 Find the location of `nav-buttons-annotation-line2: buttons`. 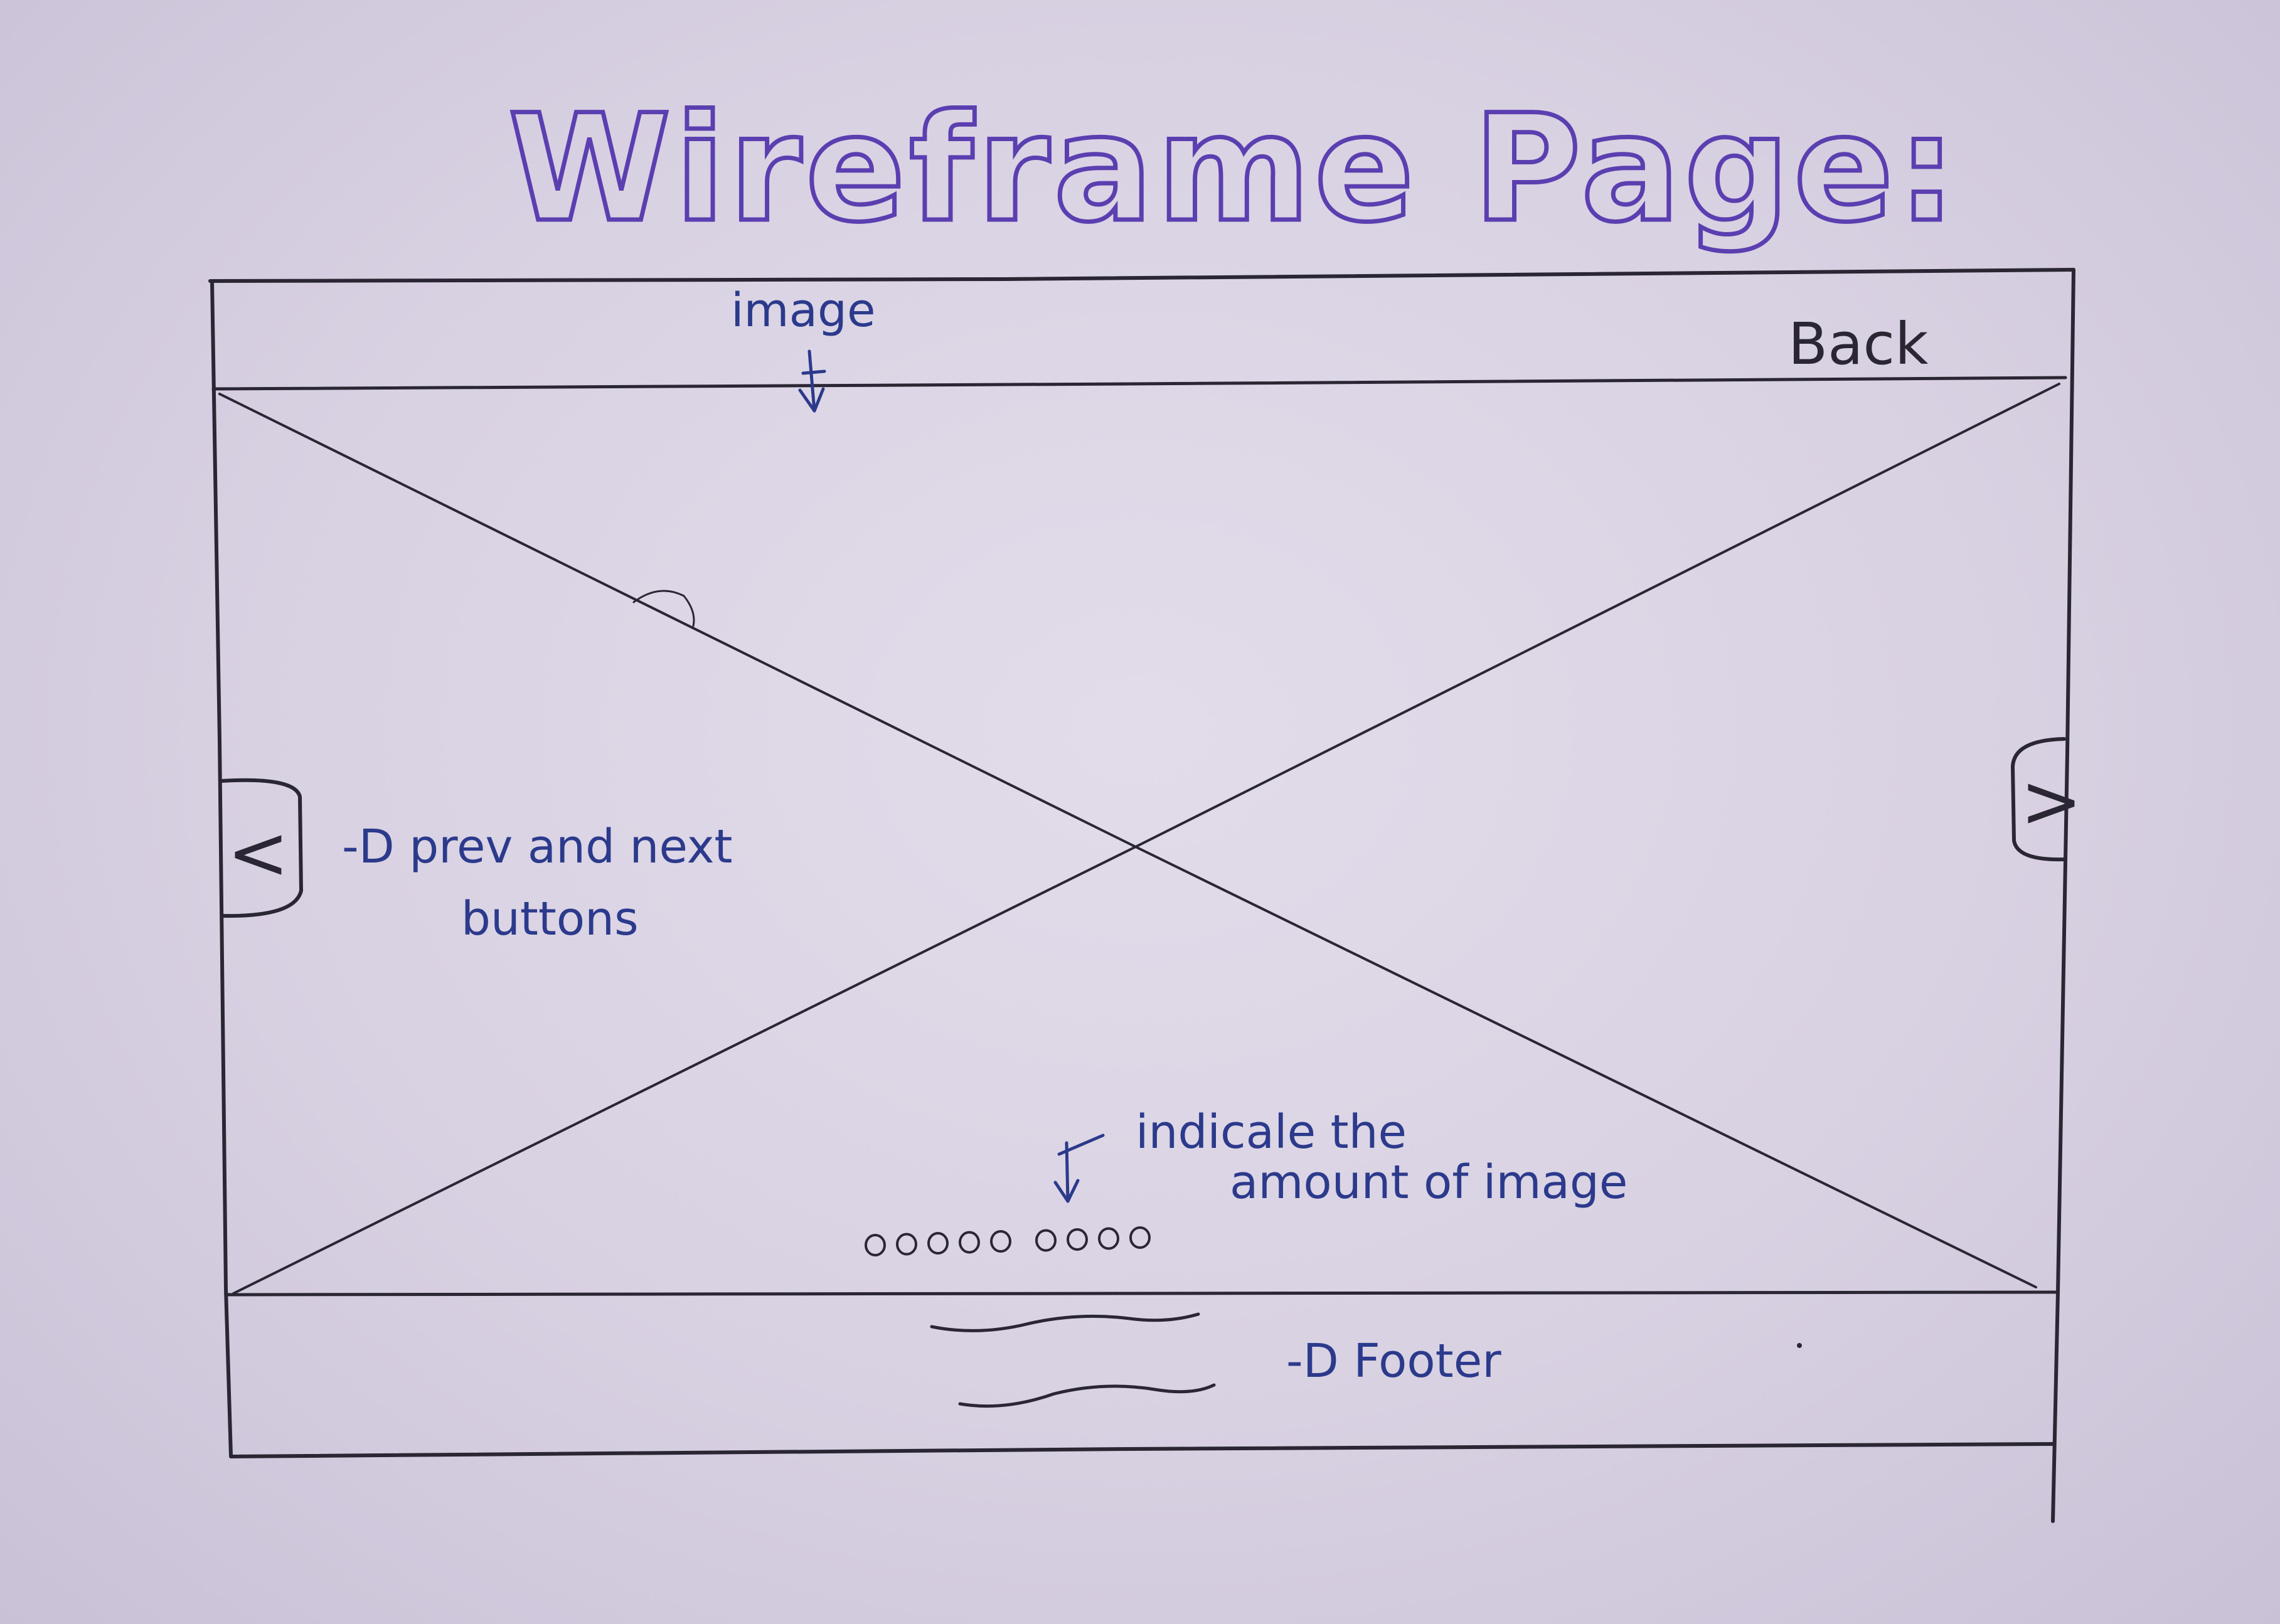

nav-buttons-annotation-line2: buttons is located at coordinates (550, 919).